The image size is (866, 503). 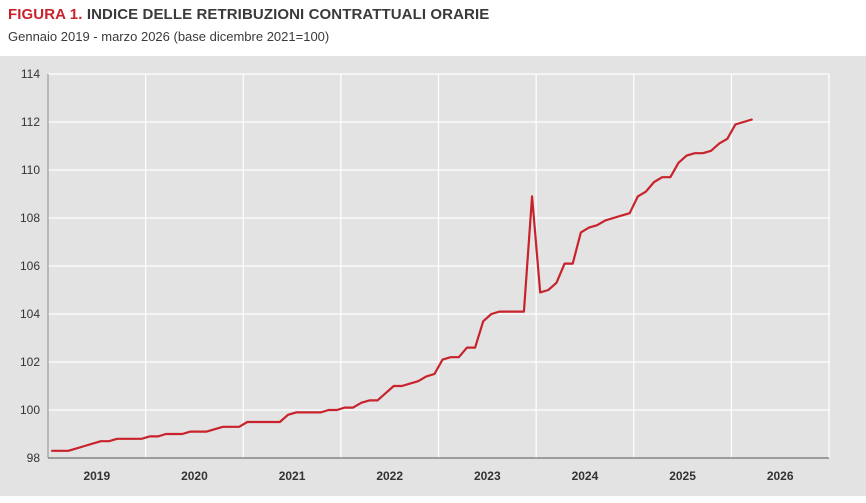 I want to click on x-tick-label: 2021, so click(x=292, y=476).